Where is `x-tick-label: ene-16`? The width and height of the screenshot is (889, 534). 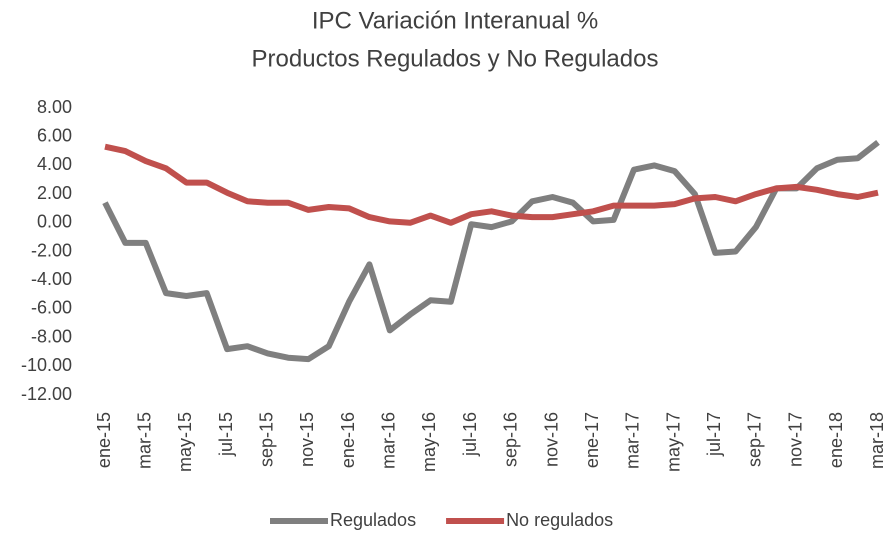
x-tick-label: ene-16 is located at coordinates (348, 440).